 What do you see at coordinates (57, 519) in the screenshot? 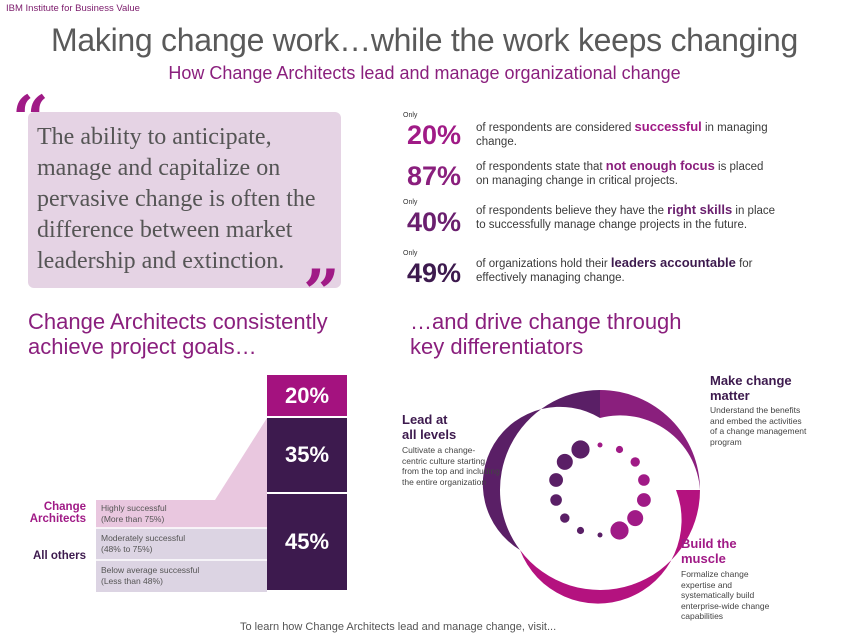
I see `group-label-line: Architects` at bounding box center [57, 519].